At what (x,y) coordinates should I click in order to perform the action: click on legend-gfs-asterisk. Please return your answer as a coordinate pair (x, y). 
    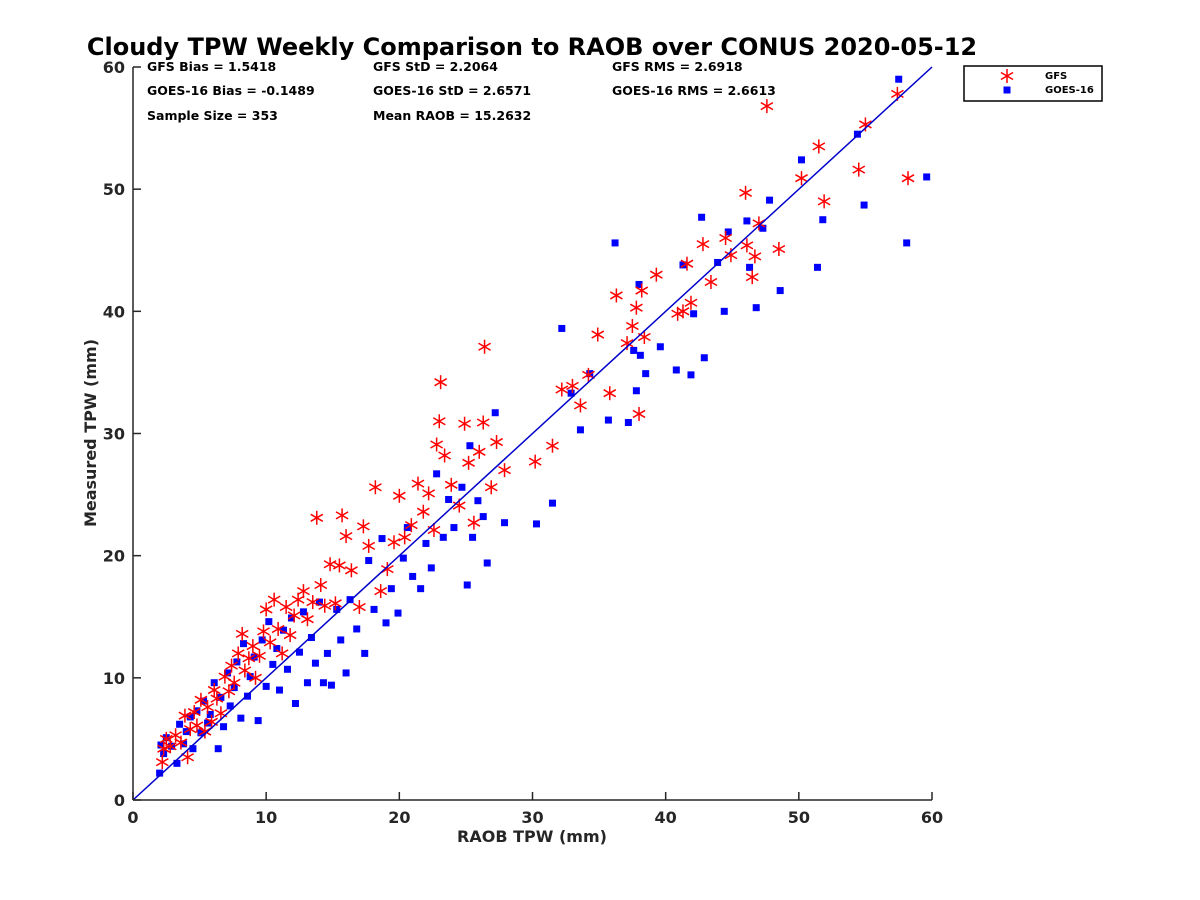
    Looking at the image, I should click on (1007, 76).